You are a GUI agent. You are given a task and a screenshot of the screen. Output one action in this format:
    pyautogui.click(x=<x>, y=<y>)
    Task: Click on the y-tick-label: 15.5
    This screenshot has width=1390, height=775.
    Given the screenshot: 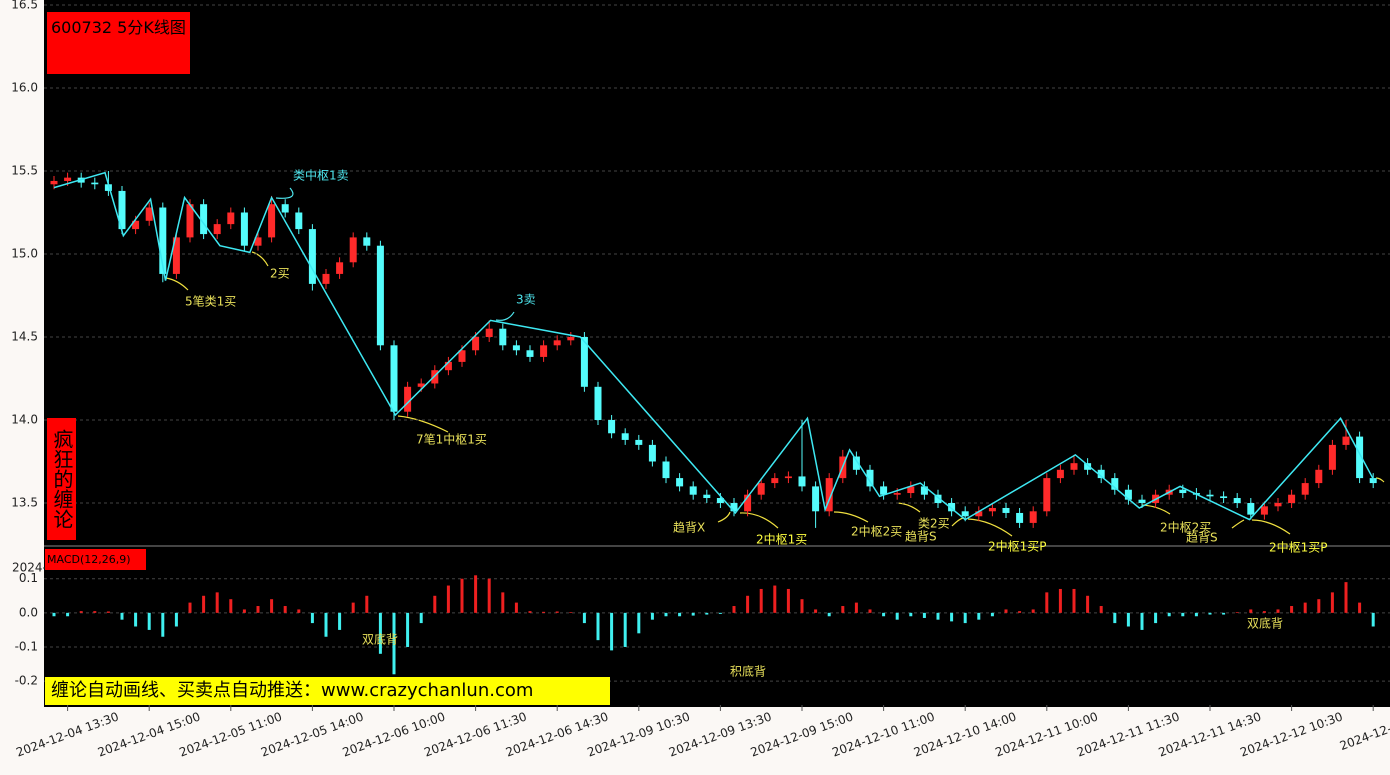 What is the action you would take?
    pyautogui.click(x=24, y=171)
    